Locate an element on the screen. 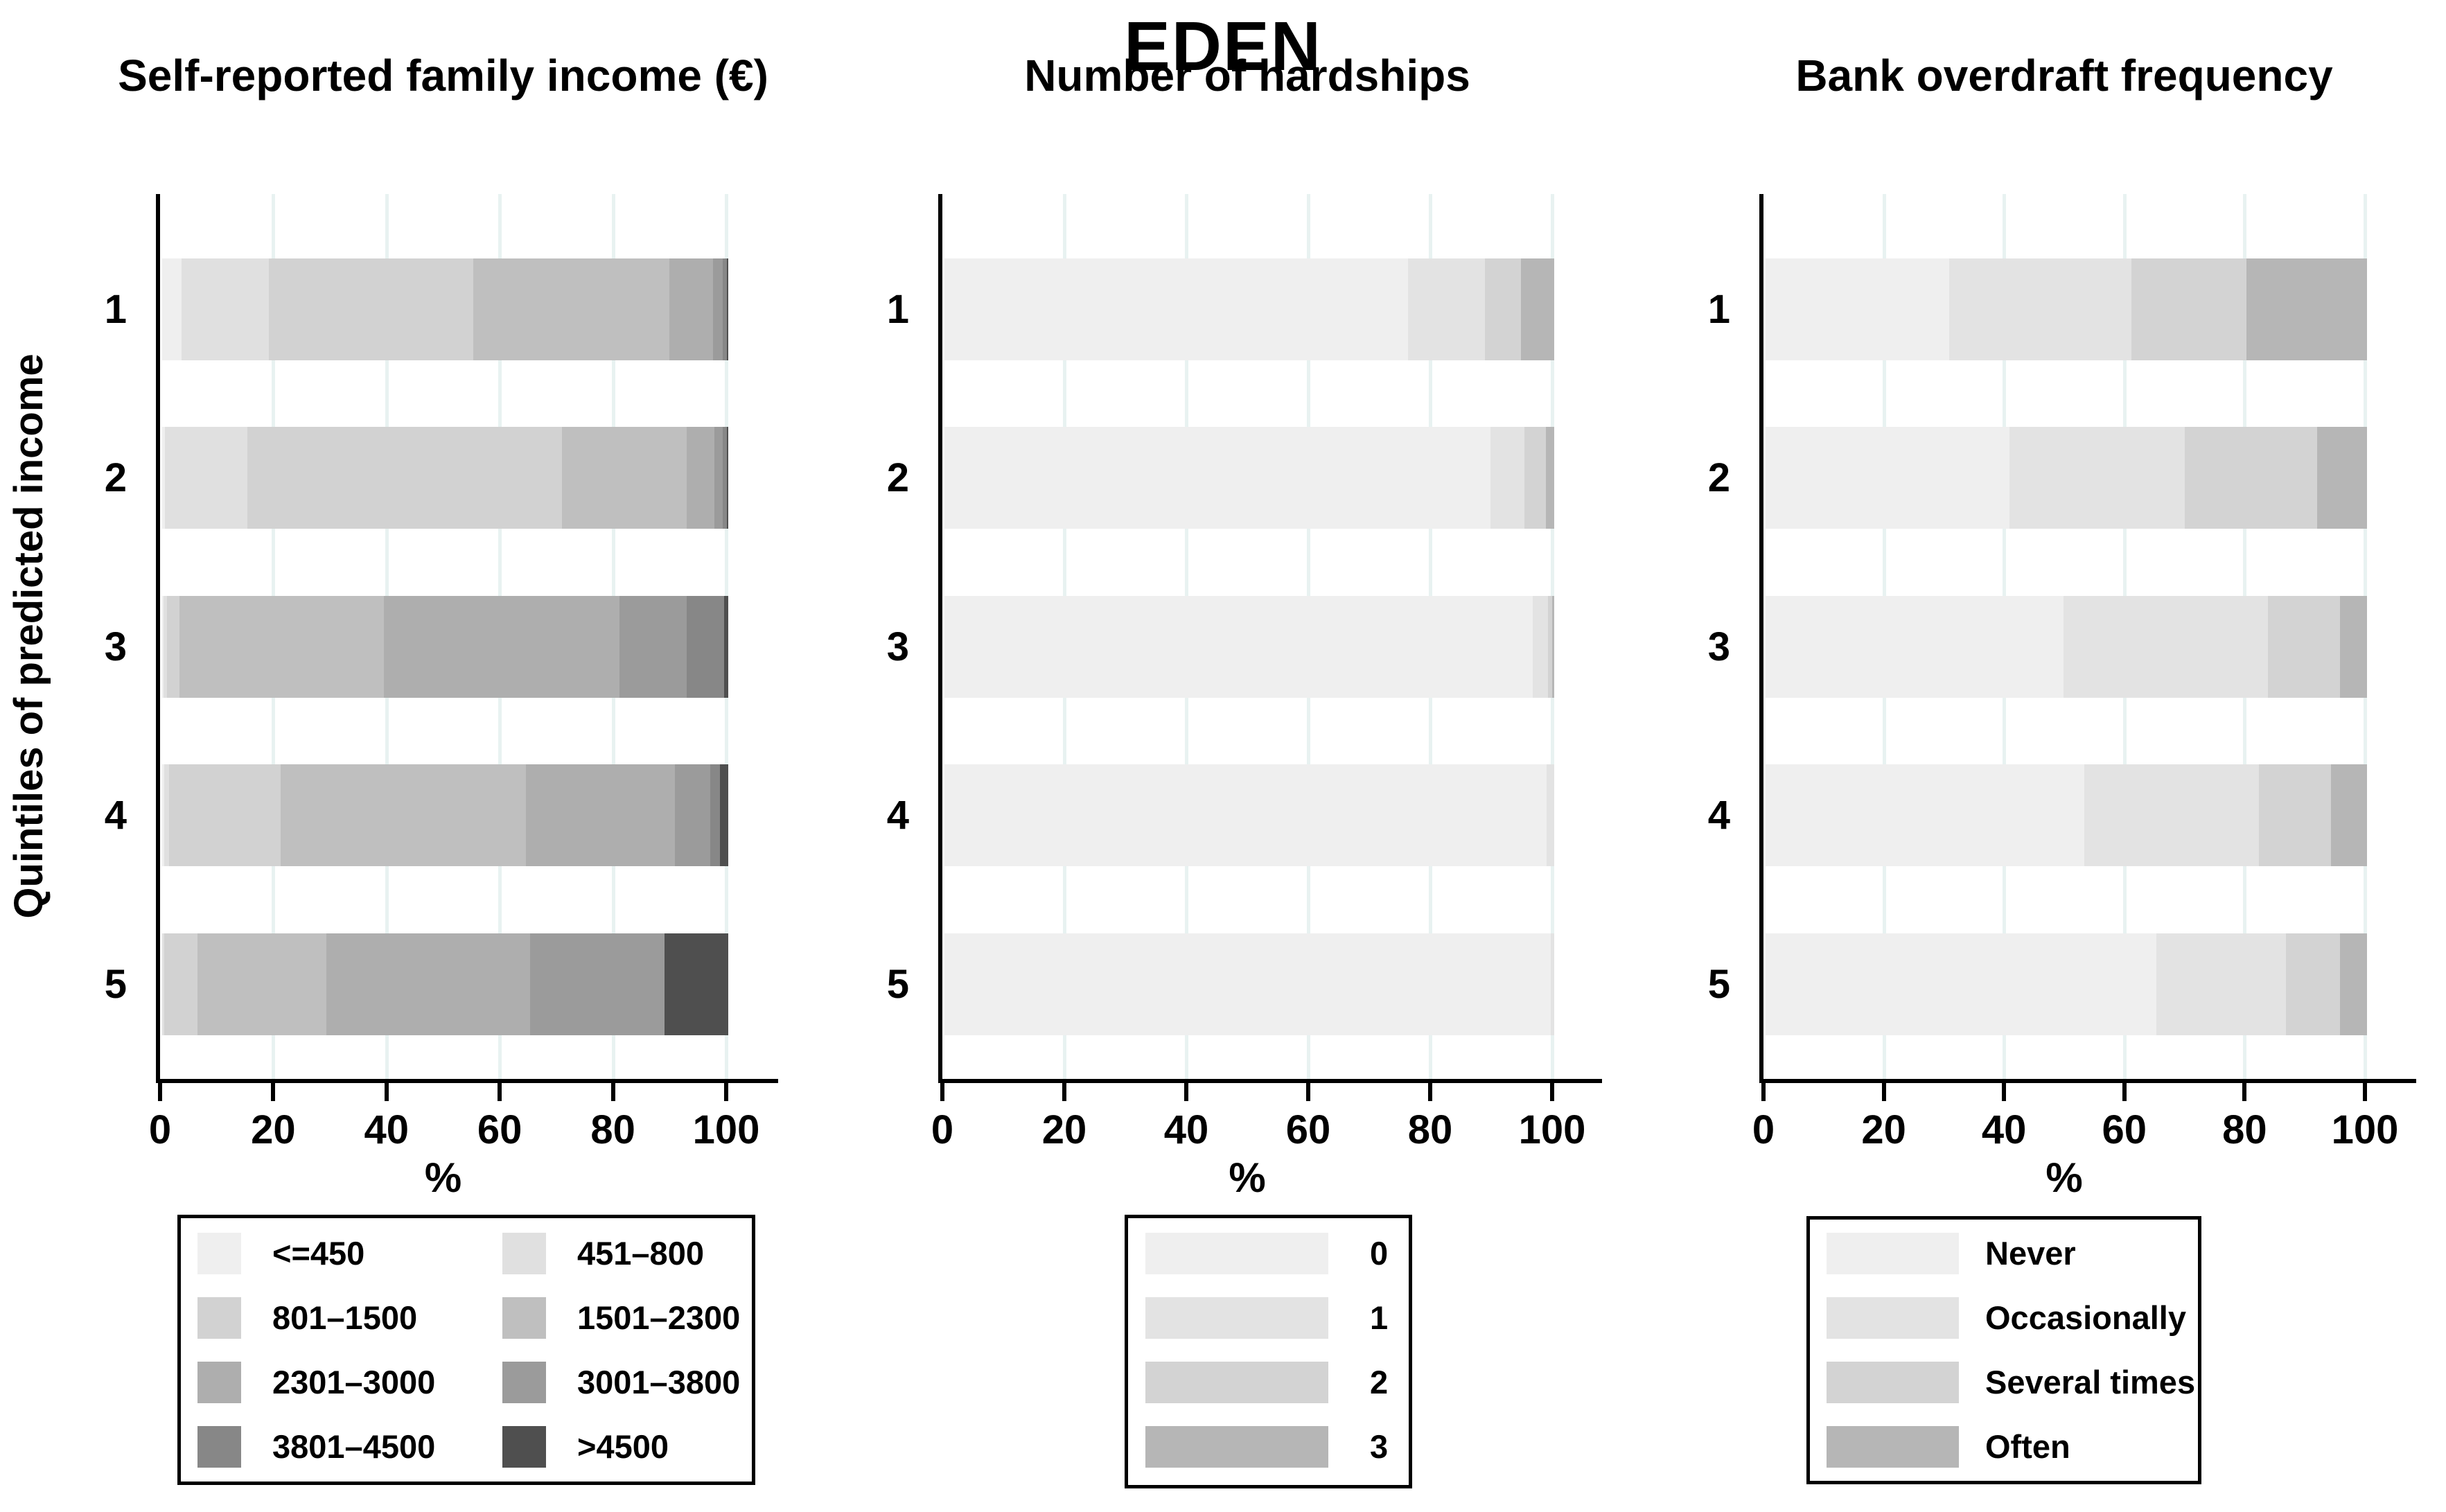 This screenshot has width=2446, height=1512. panel-title: Number of hardships is located at coordinates (1247, 75).